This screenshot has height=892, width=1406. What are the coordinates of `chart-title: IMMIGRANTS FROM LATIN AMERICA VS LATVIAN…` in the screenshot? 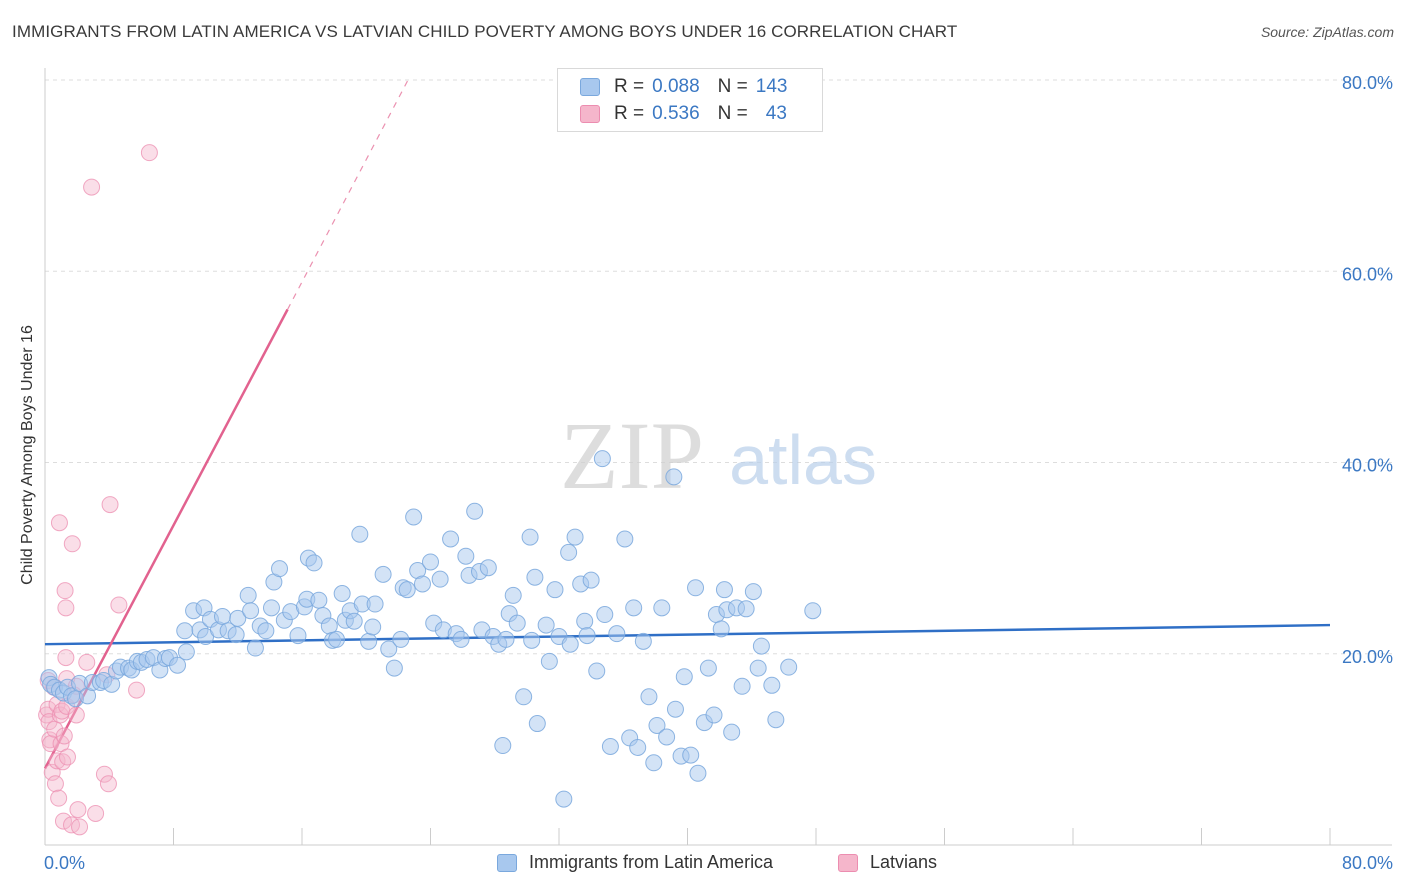 It's located at (485, 31).